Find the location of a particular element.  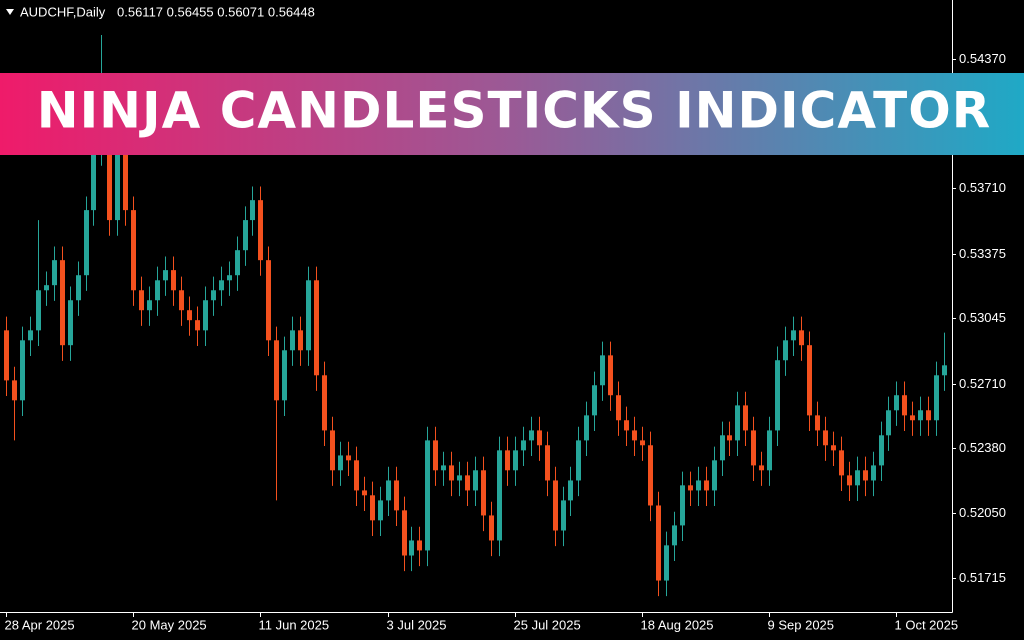

y-tick-label: 0.52050 is located at coordinates (982, 512).